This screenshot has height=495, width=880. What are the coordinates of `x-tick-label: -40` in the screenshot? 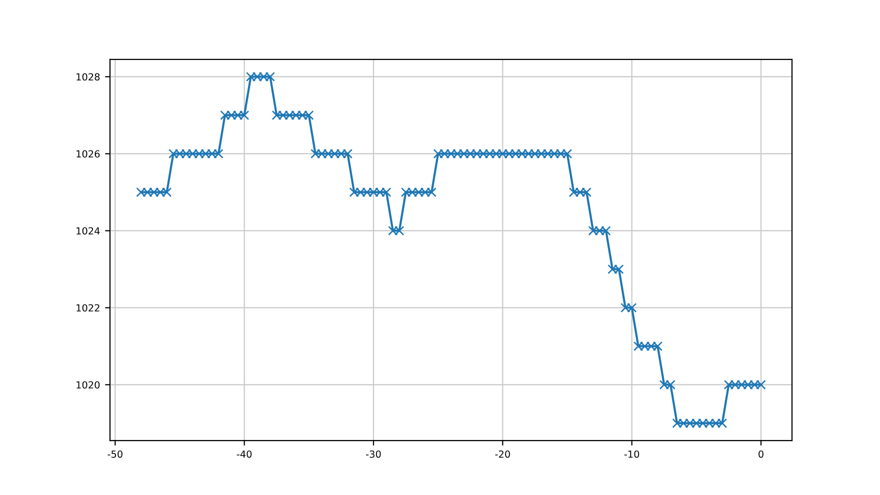 It's located at (244, 454).